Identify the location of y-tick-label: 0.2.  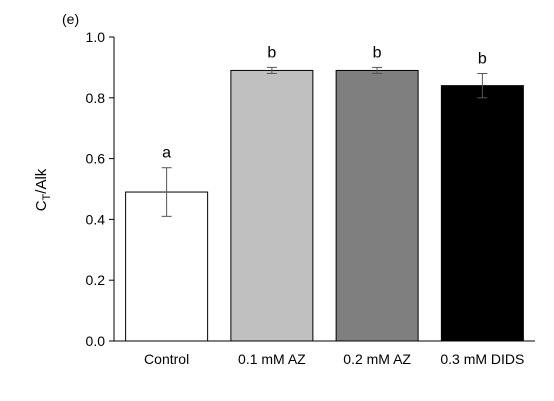
(96, 280).